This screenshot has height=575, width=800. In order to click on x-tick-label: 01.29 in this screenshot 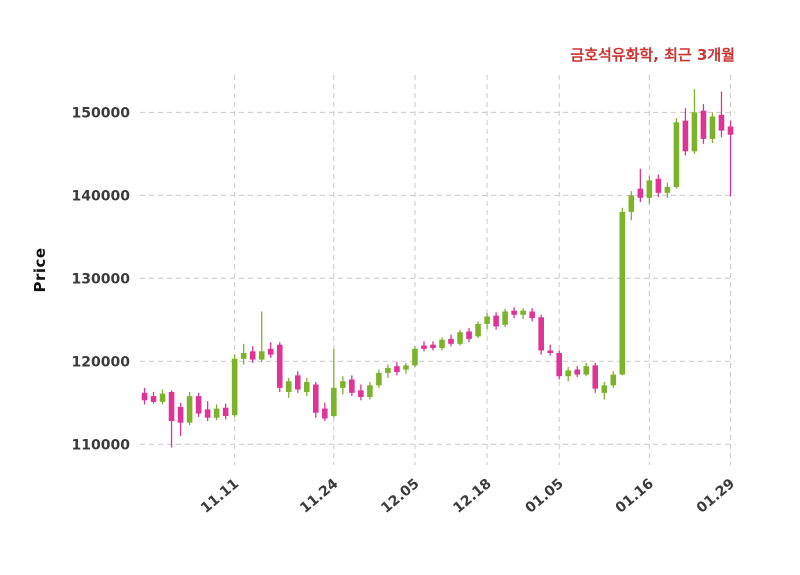, I will do `click(716, 496)`.